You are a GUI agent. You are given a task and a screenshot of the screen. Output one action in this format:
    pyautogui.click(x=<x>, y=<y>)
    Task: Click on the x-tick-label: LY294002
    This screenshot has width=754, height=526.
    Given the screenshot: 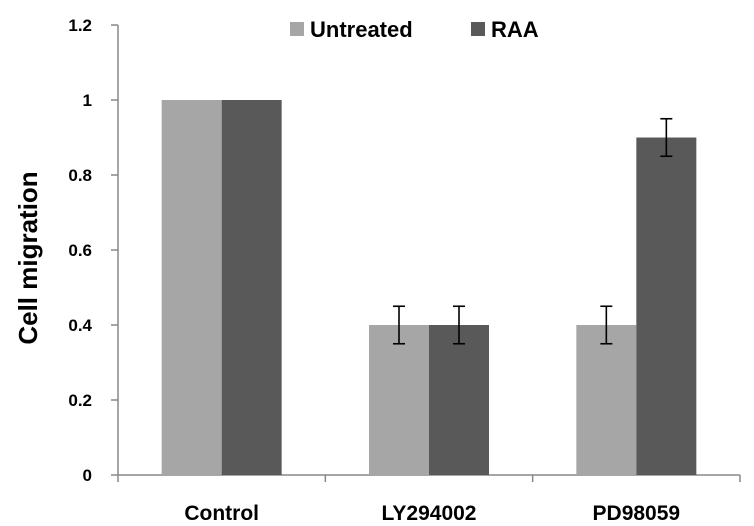 What is the action you would take?
    pyautogui.click(x=429, y=513)
    